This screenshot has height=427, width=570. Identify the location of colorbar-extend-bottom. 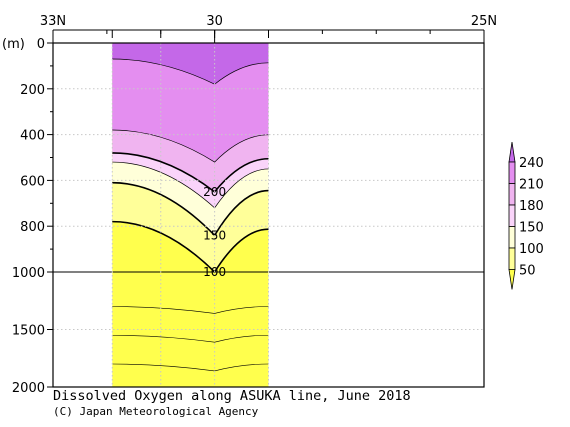
(512, 279).